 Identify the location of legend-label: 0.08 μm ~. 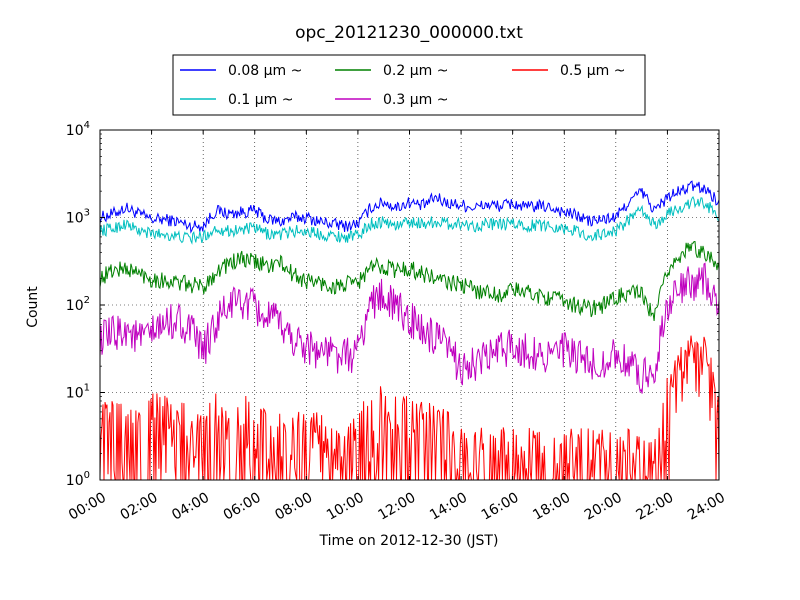
(265, 71).